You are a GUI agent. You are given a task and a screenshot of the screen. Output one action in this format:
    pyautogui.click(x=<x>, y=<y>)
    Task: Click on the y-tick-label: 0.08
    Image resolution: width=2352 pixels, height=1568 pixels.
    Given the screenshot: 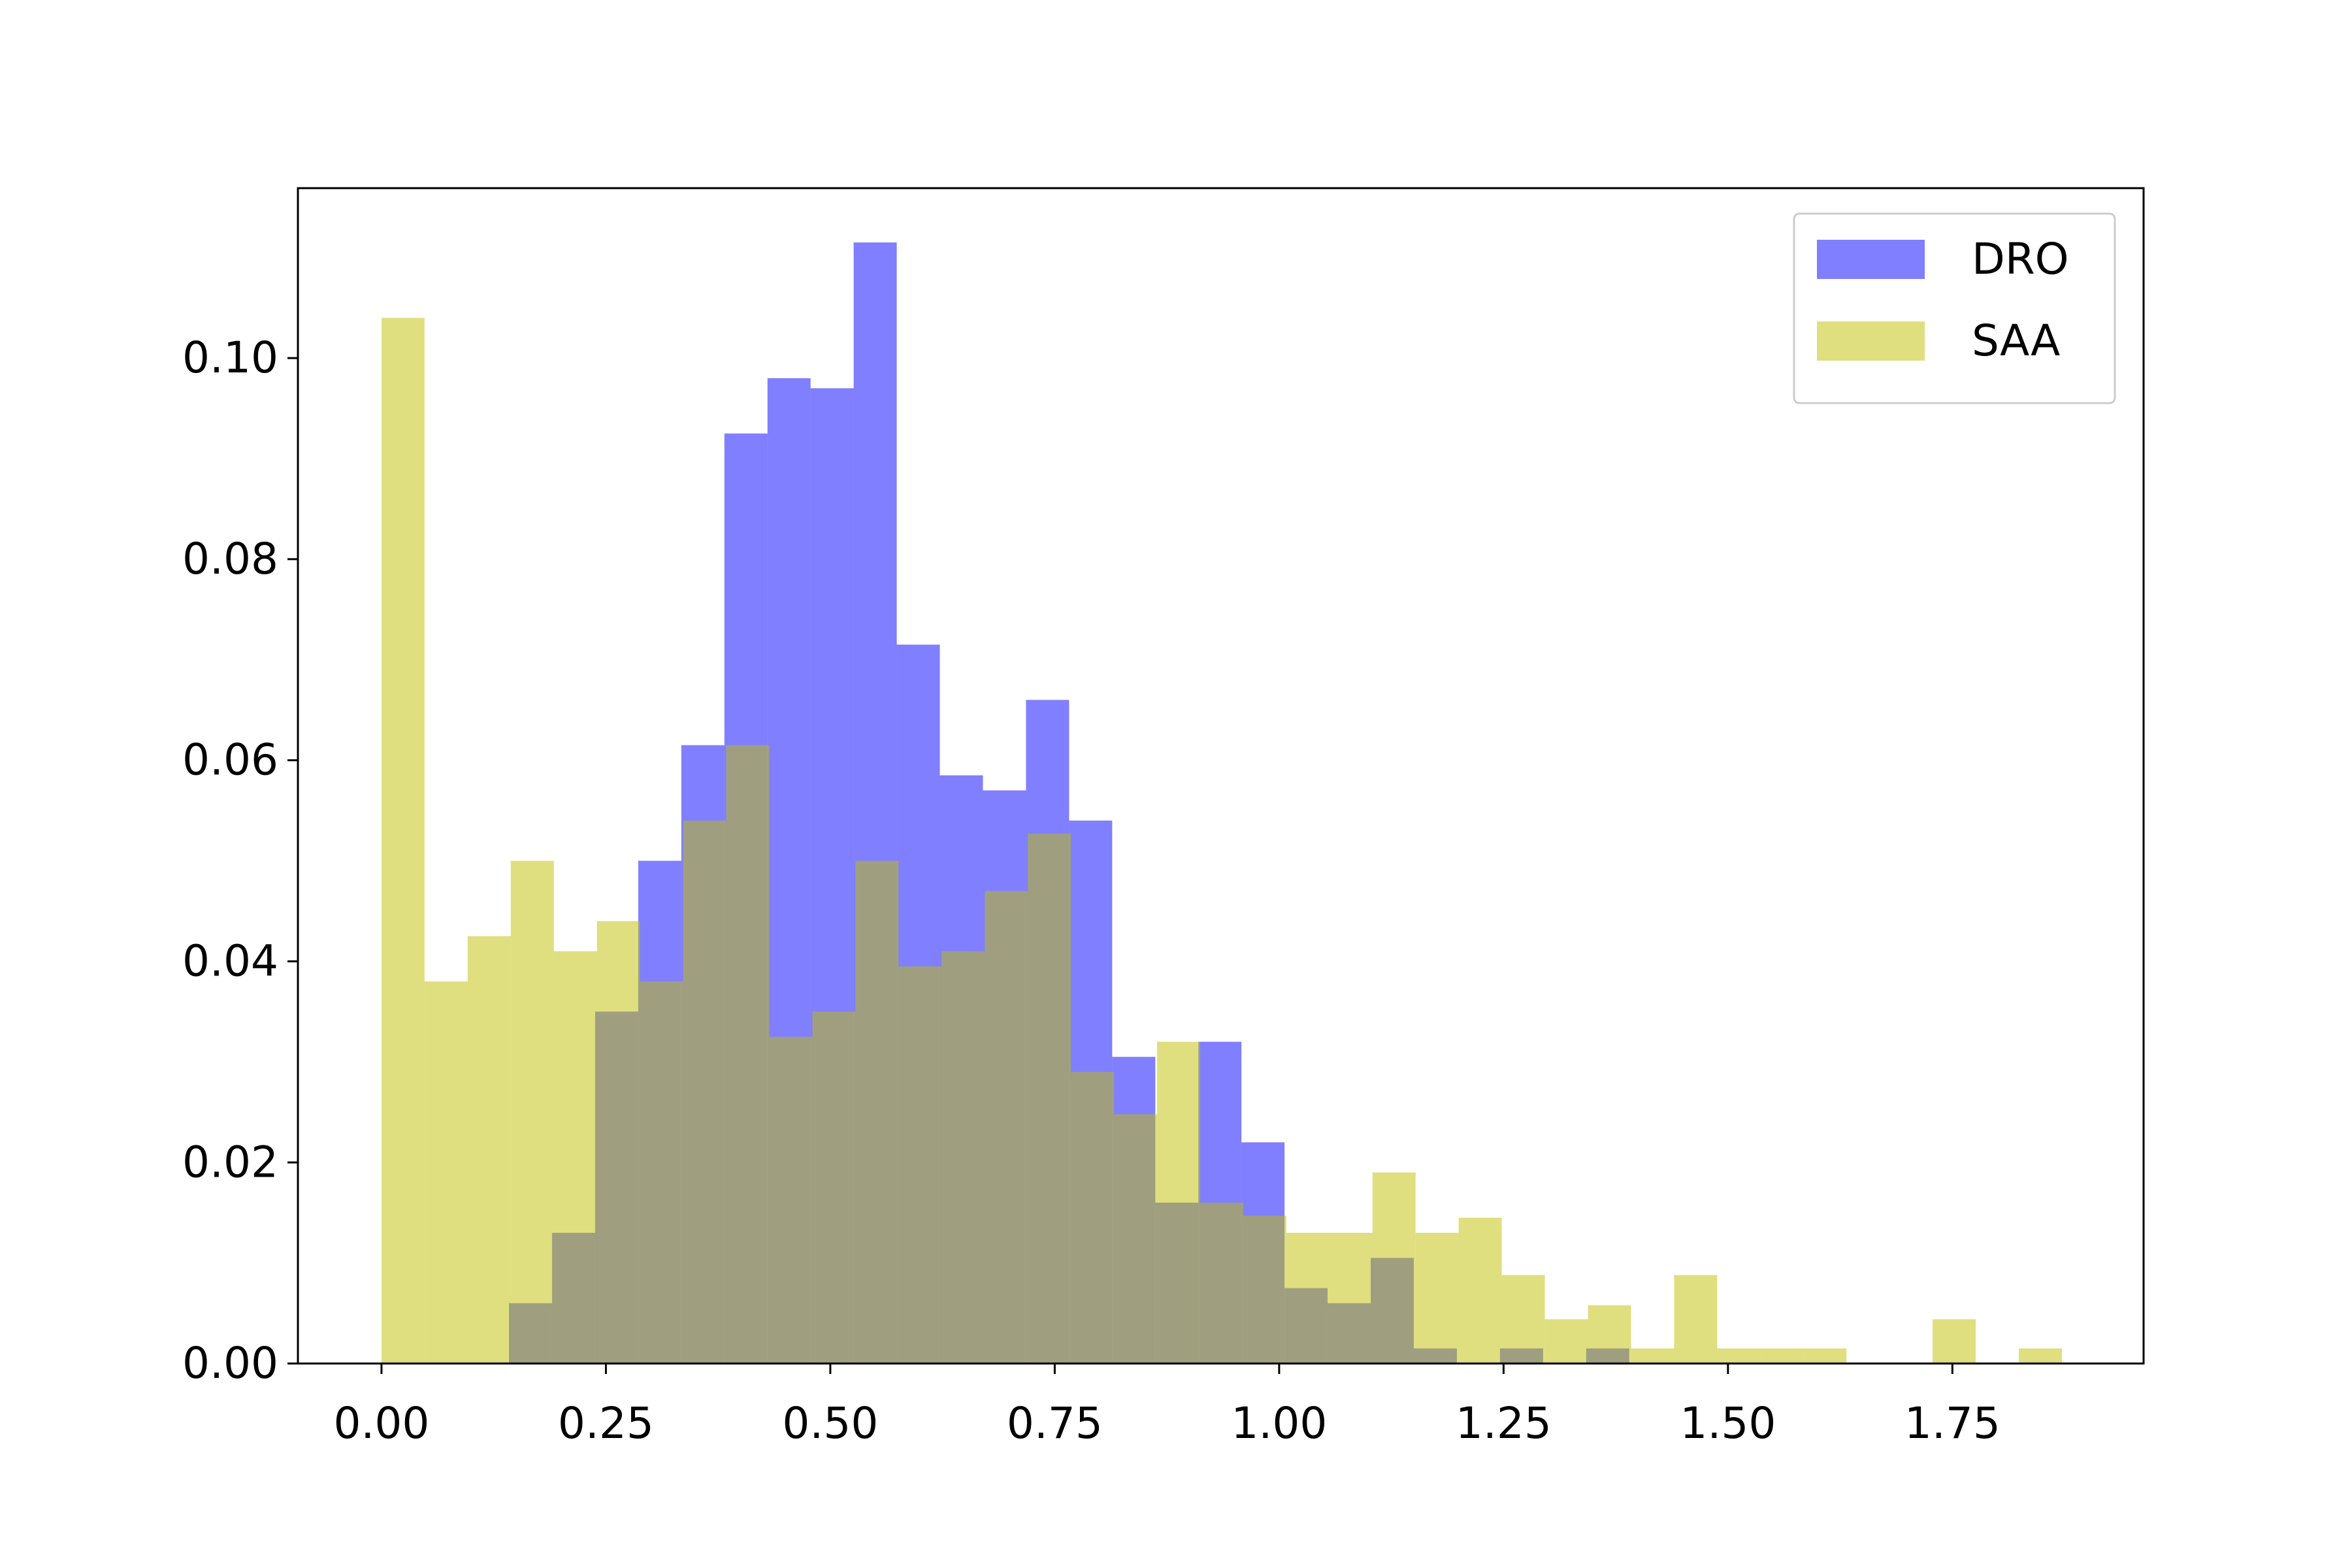 What is the action you would take?
    pyautogui.click(x=230, y=559)
    